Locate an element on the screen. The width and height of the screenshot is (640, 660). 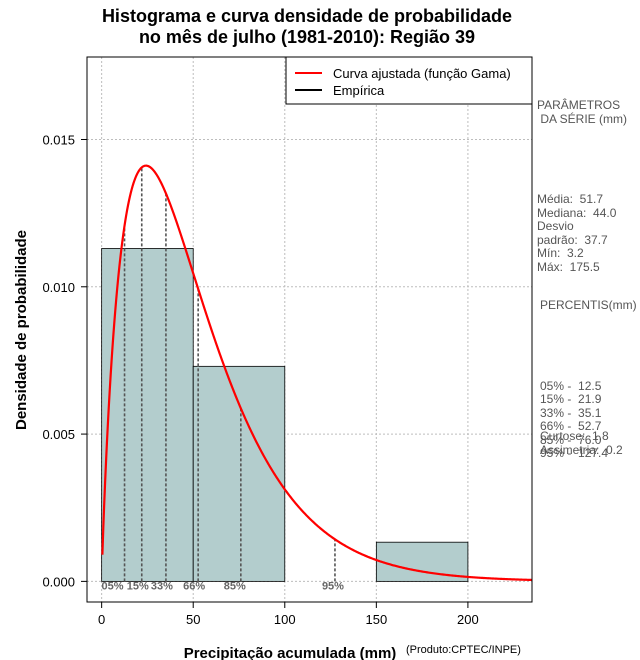
title-line-2: no mês de julho (1981-2010): Região 39 is located at coordinates (307, 37).